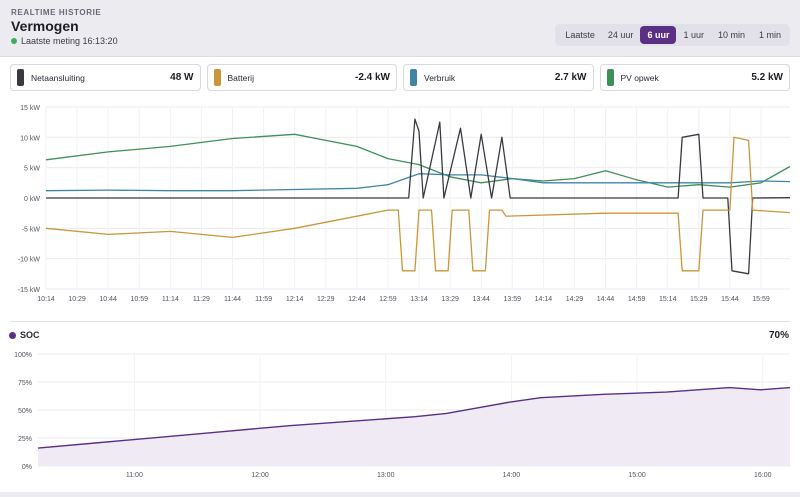 The image size is (800, 497). What do you see at coordinates (570, 77) in the screenshot?
I see `legend-card-value: 2.7 kW` at bounding box center [570, 77].